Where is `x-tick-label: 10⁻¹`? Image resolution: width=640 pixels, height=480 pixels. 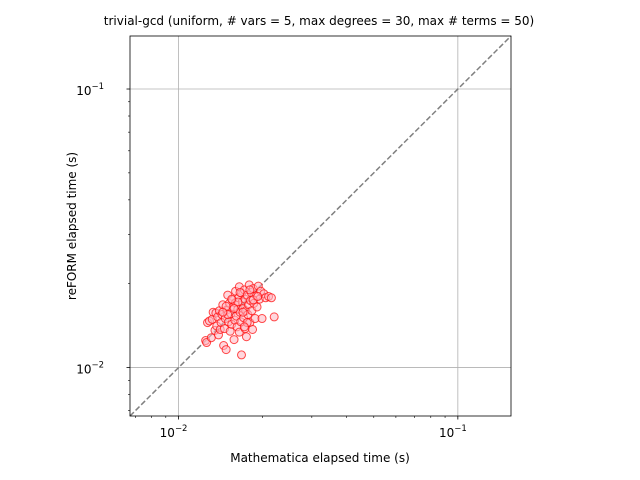 x-tick-label: 10⁻¹ is located at coordinates (453, 432).